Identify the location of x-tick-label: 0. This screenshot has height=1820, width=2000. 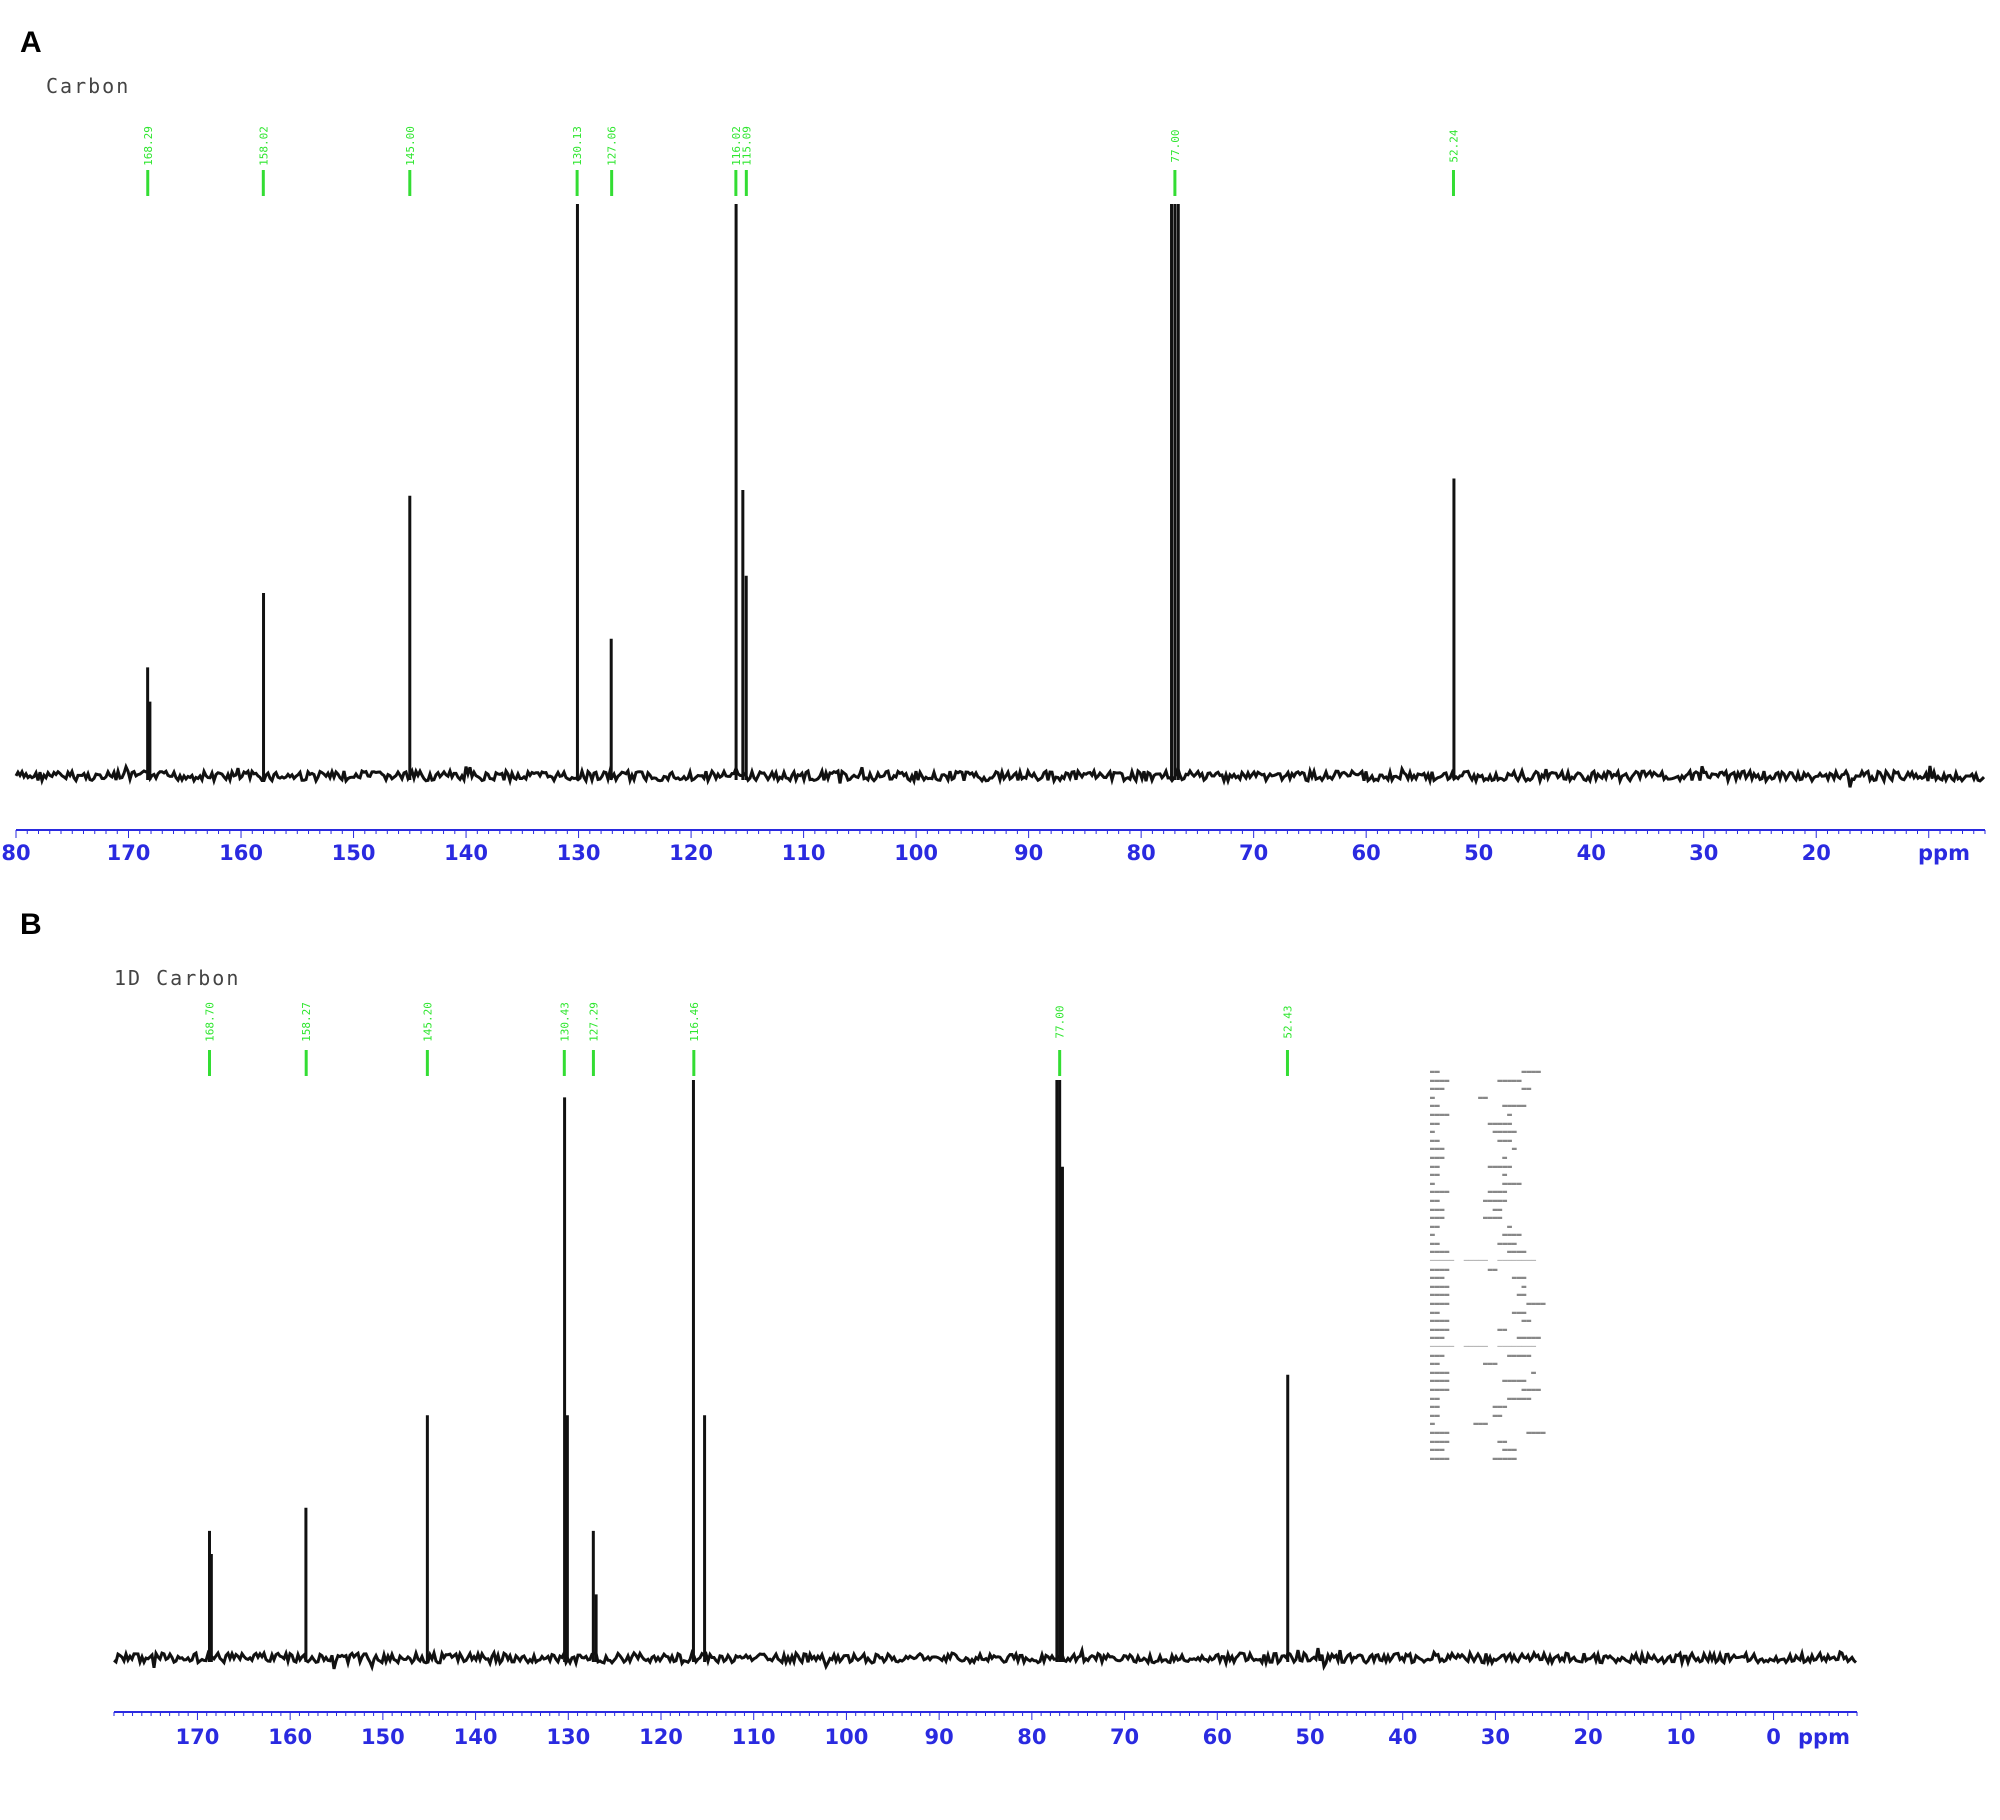
(1773, 1737).